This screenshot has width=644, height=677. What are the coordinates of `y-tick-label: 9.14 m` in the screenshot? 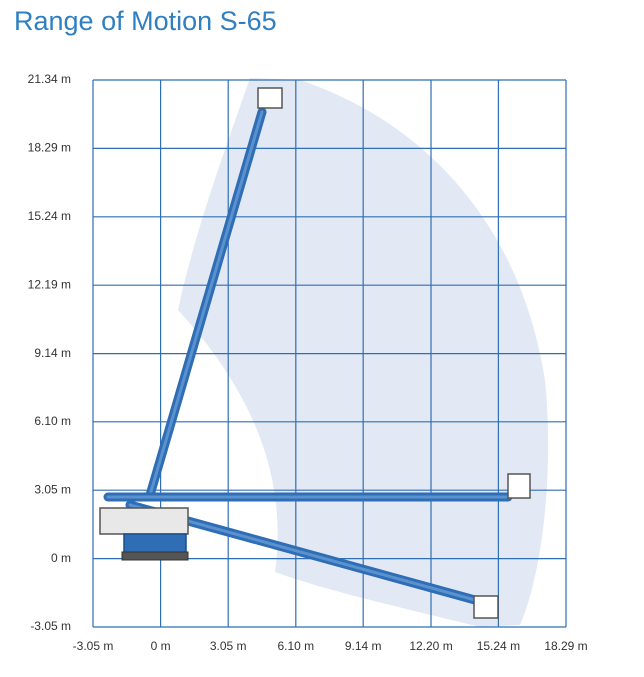 It's located at (52, 353).